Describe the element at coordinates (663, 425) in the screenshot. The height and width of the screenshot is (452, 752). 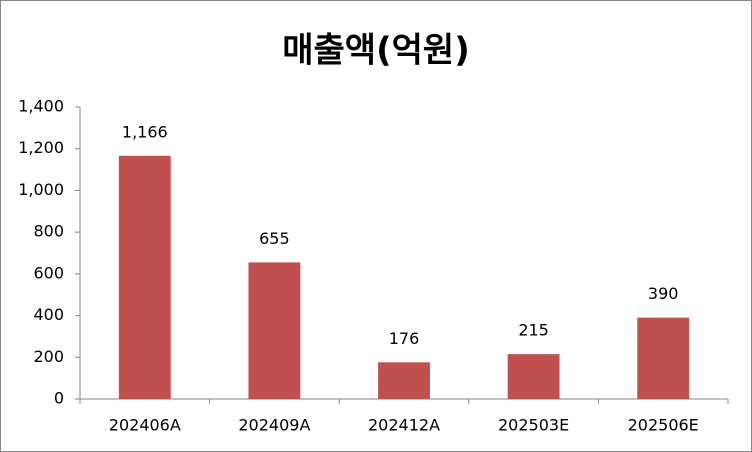
I see `x-tick-label: 202506E` at that location.